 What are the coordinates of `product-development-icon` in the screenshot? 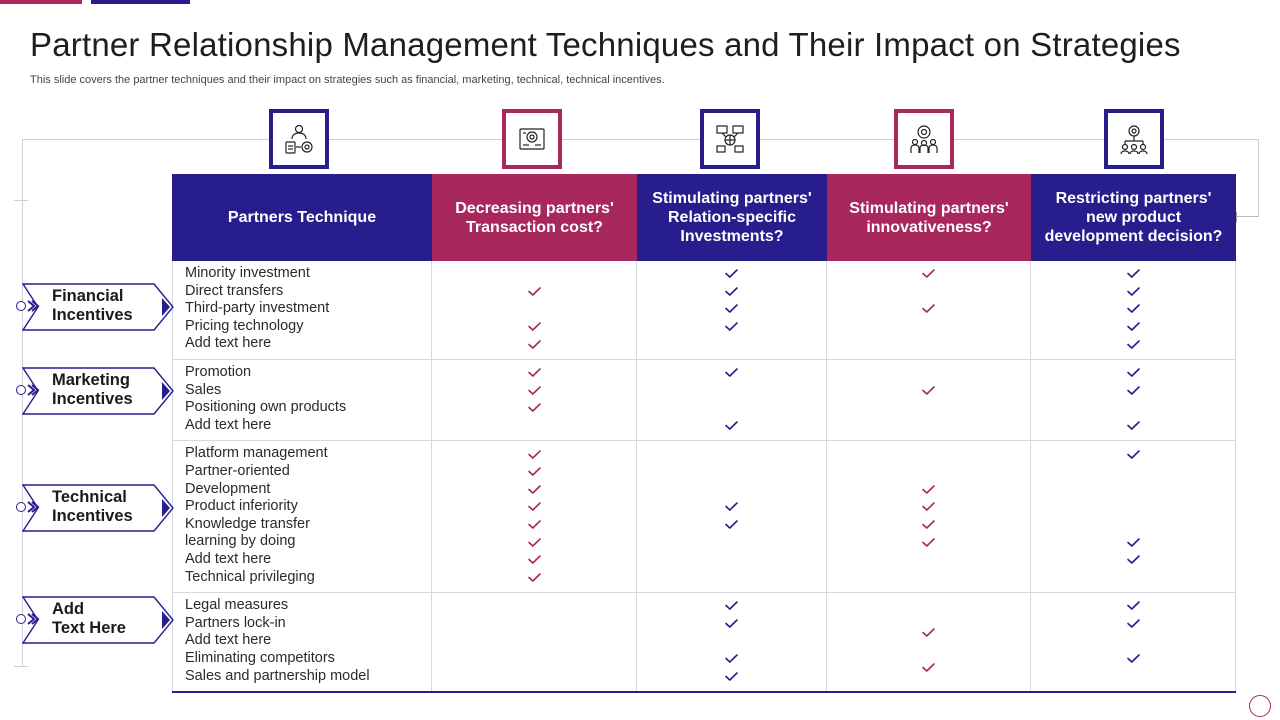 It's located at (1134, 139).